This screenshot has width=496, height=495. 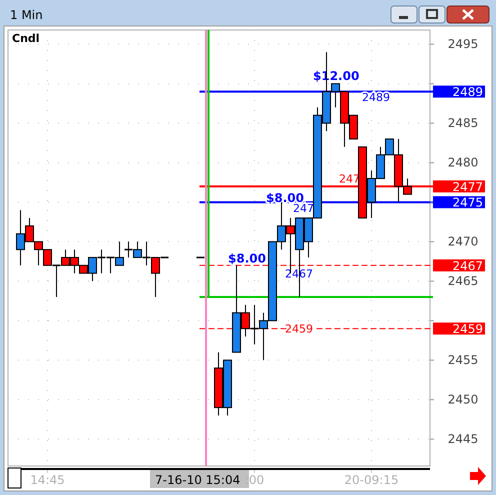 What do you see at coordinates (463, 281) in the screenshot?
I see `y-tick-label: 2465` at bounding box center [463, 281].